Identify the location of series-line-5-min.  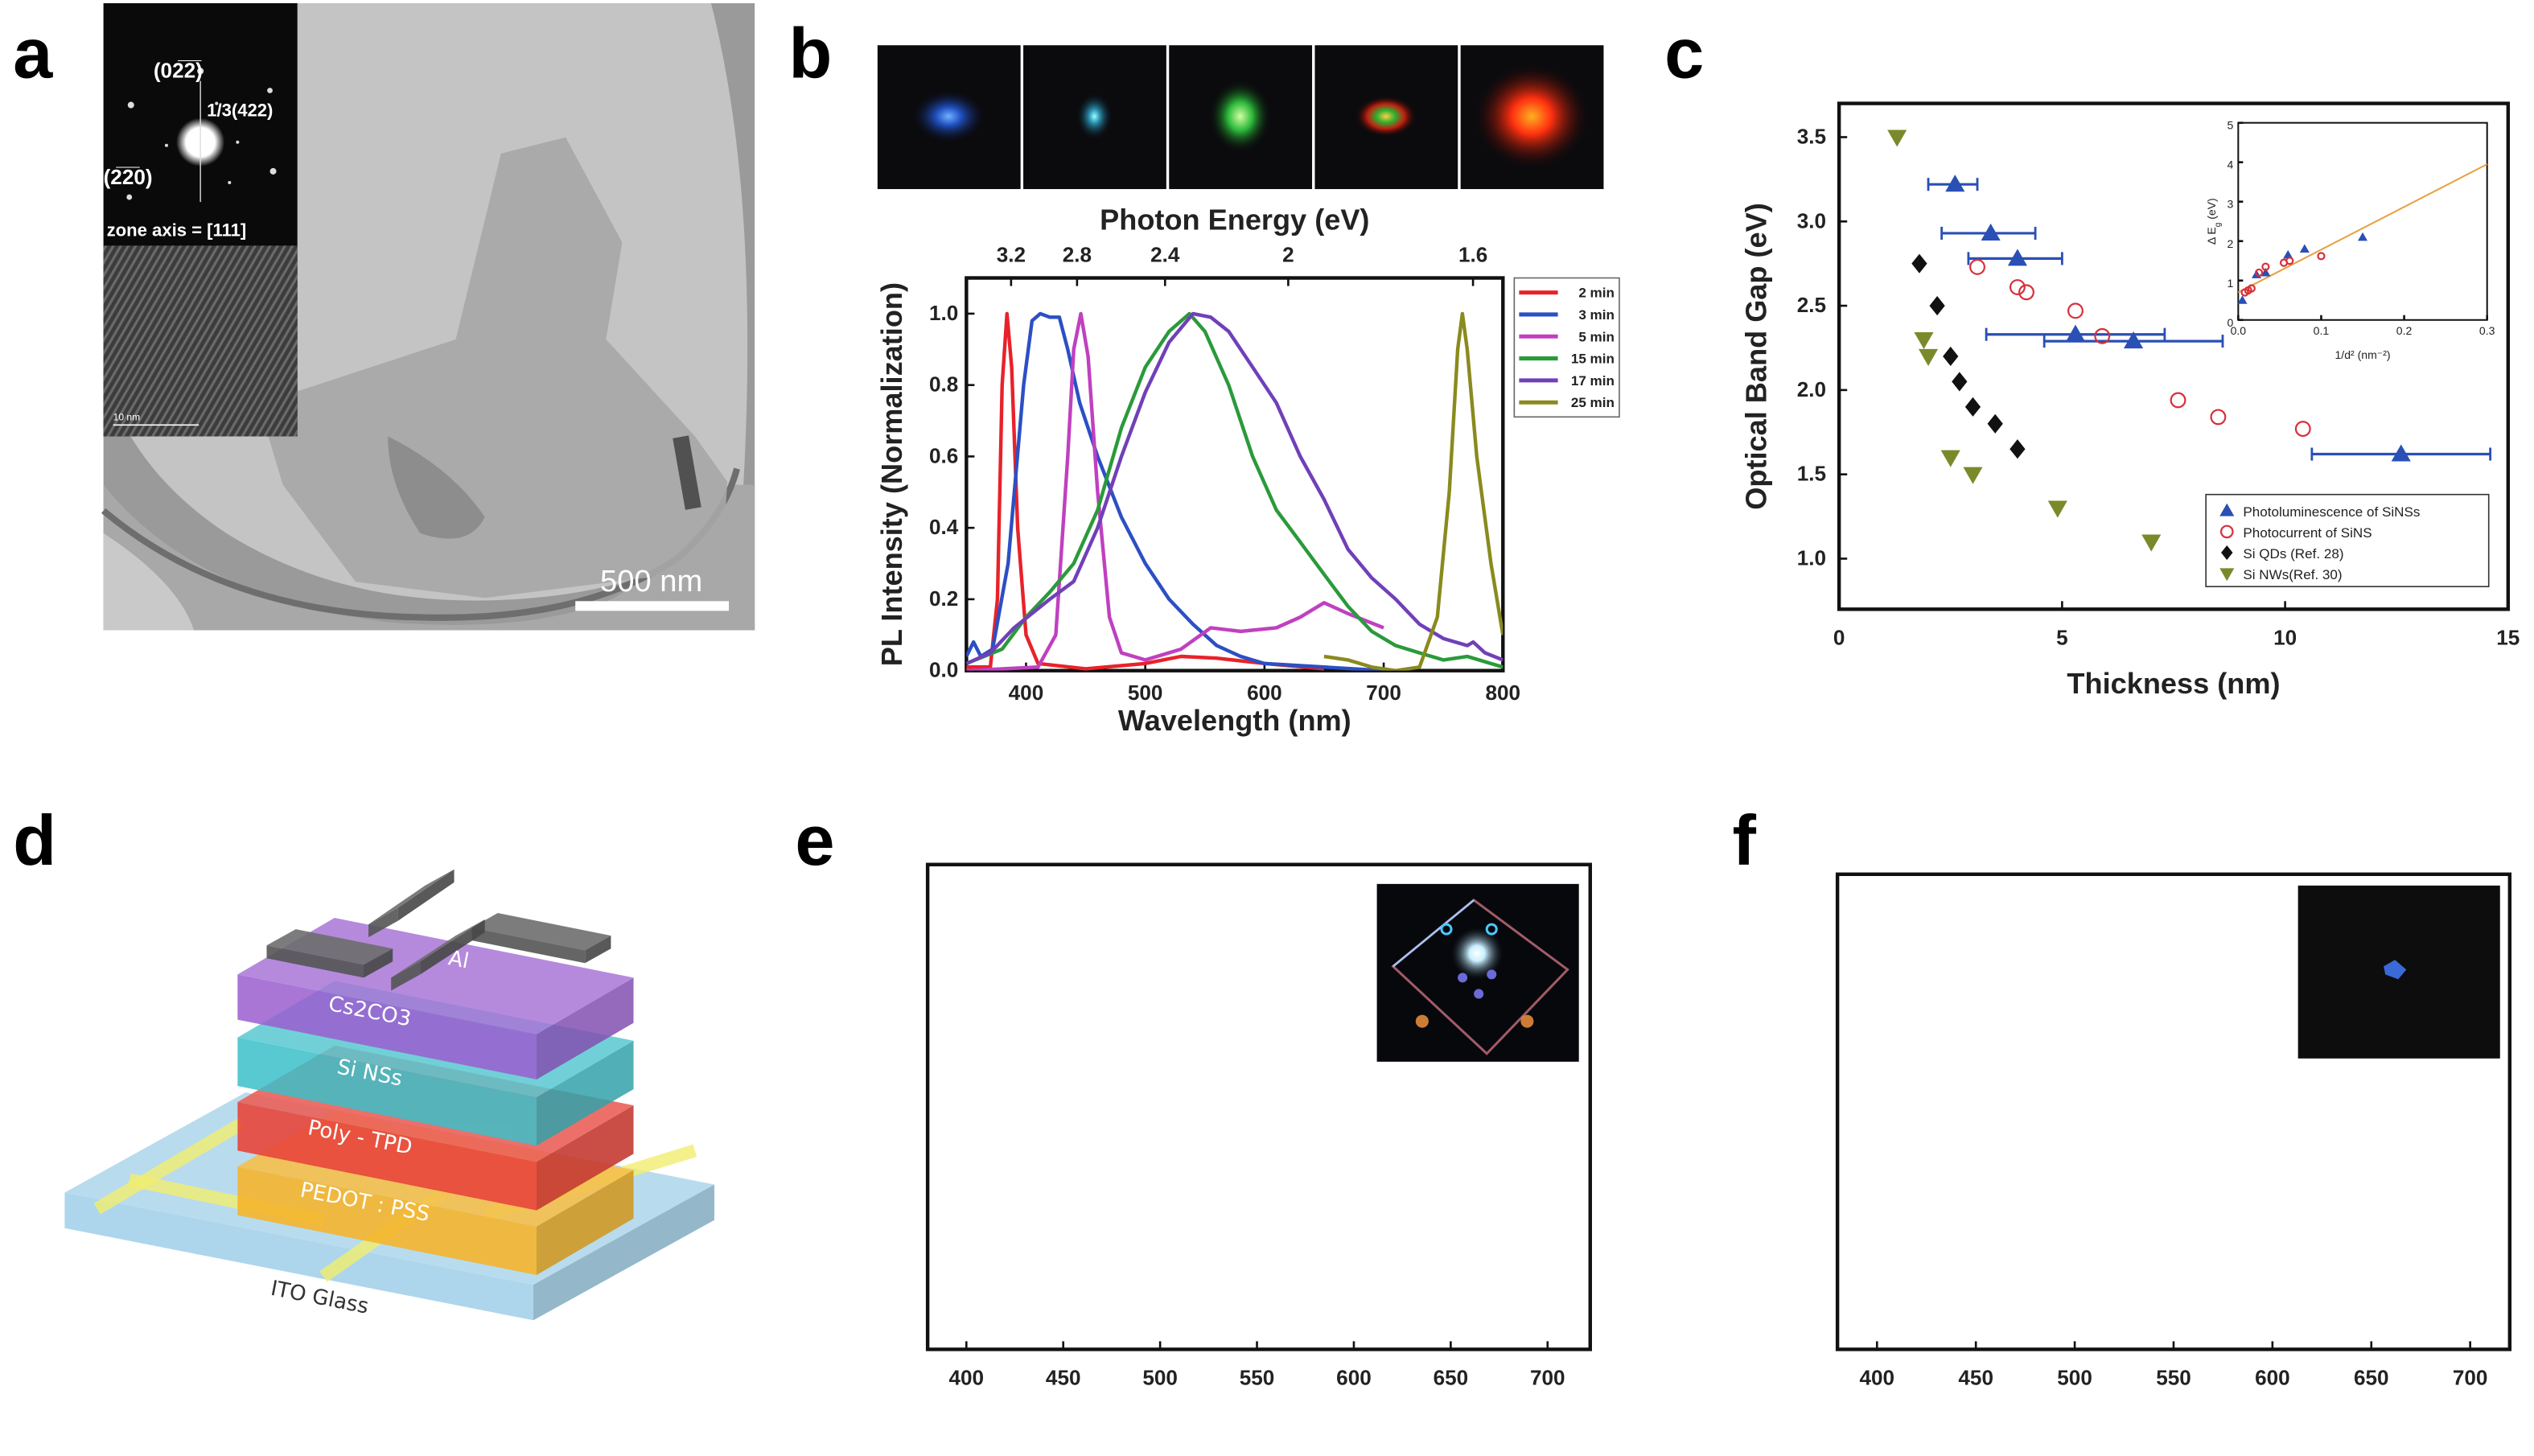
(1175, 491).